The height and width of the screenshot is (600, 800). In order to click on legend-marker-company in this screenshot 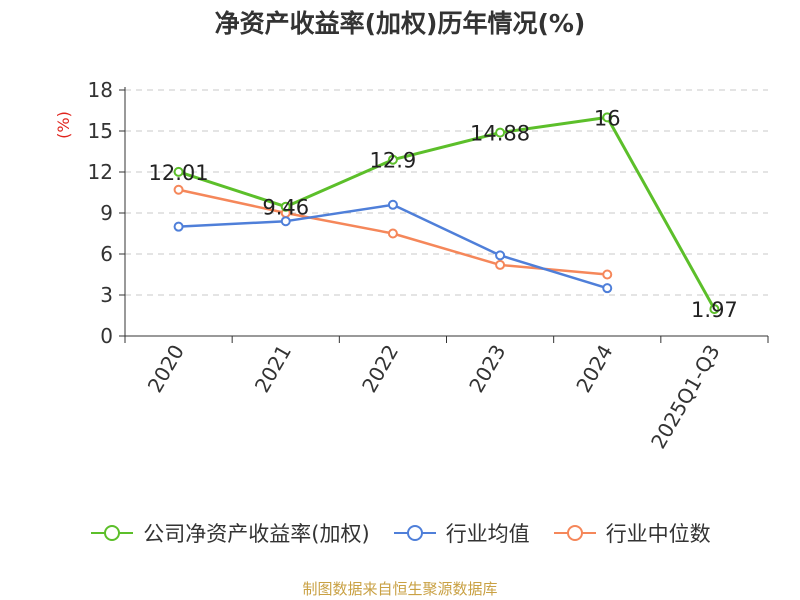, I will do `click(112, 533)`.